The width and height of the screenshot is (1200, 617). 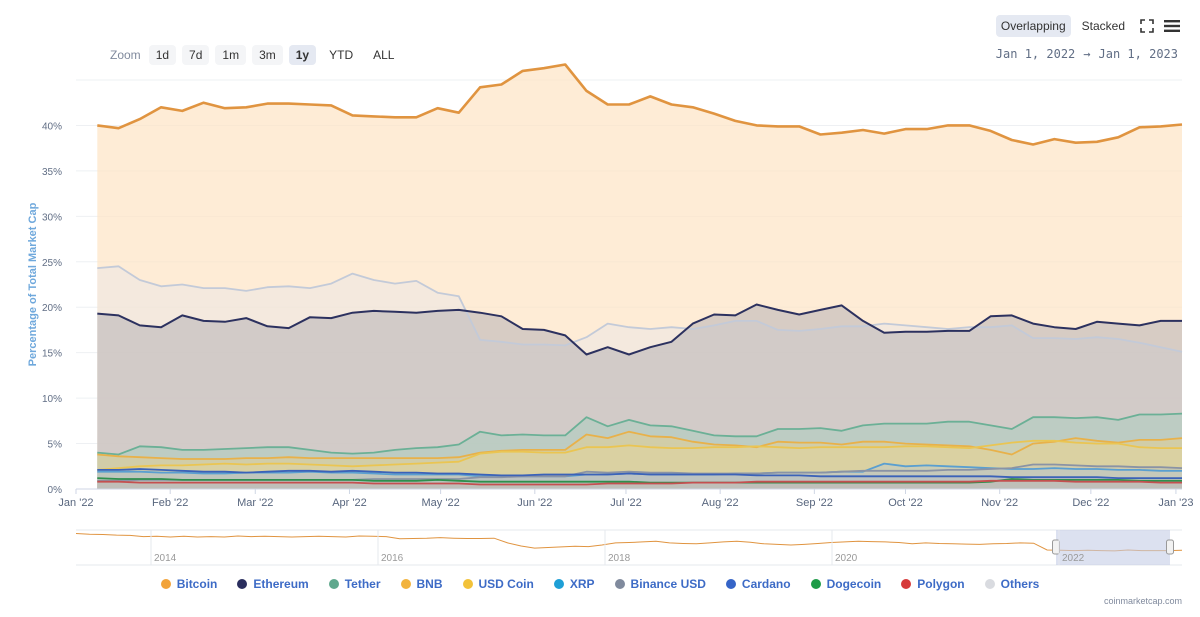 What do you see at coordinates (640, 104) in the screenshot?
I see `line-bitcoin` at bounding box center [640, 104].